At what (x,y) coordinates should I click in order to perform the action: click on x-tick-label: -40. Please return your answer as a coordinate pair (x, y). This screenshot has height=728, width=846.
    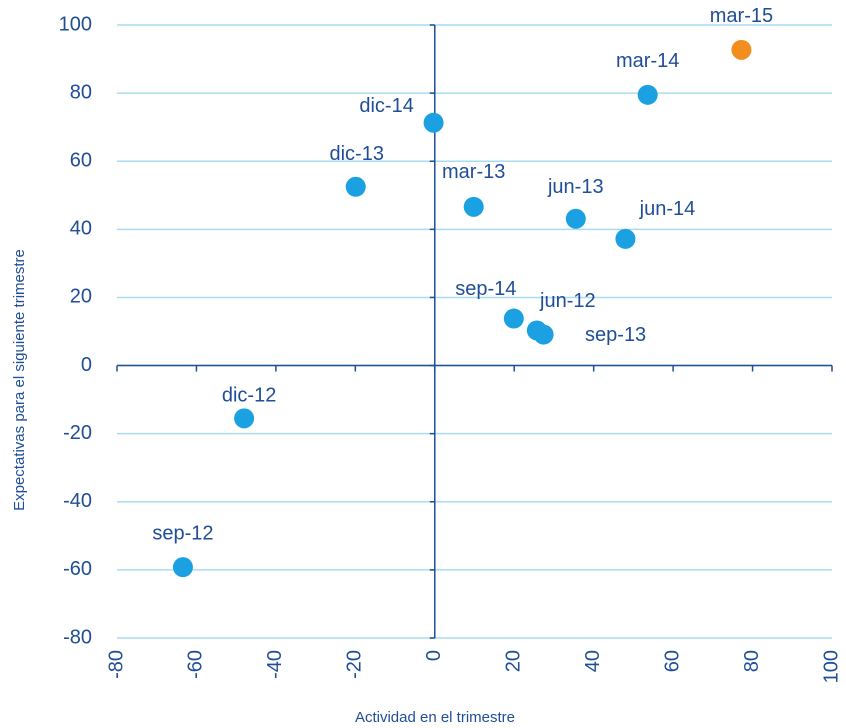
    Looking at the image, I should click on (275, 664).